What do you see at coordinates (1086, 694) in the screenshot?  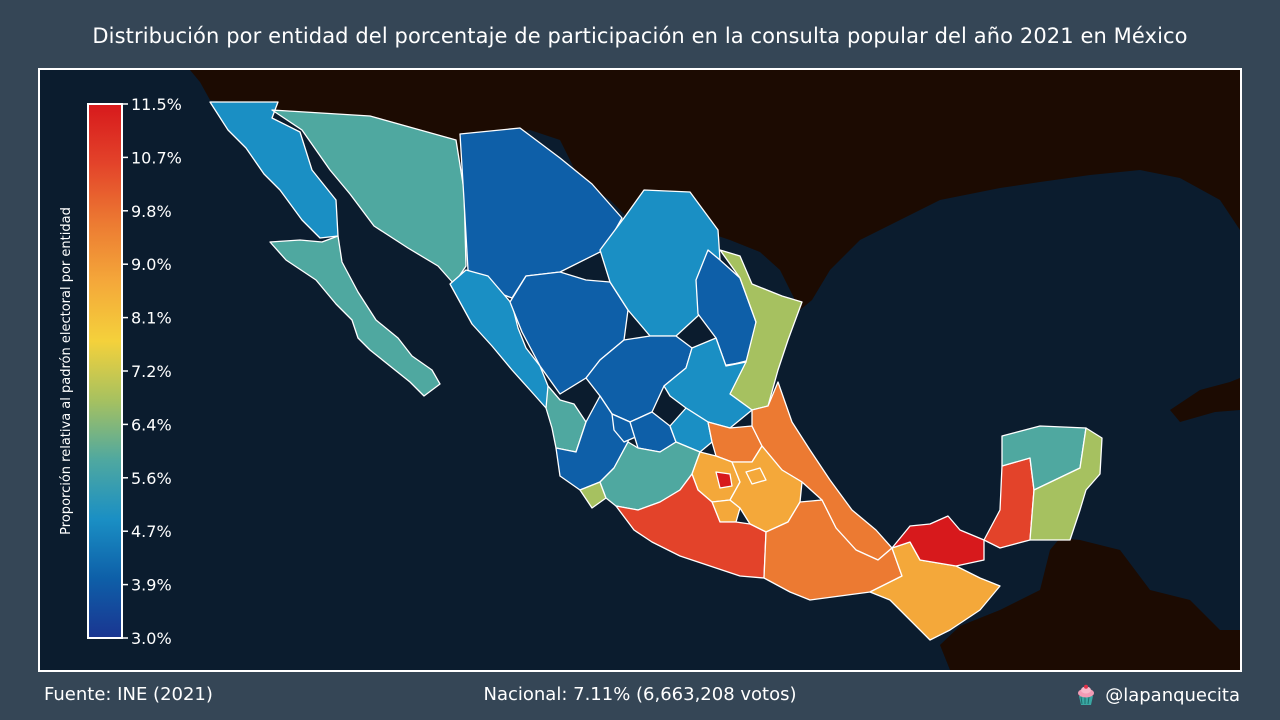 I see `cupcake-icon` at bounding box center [1086, 694].